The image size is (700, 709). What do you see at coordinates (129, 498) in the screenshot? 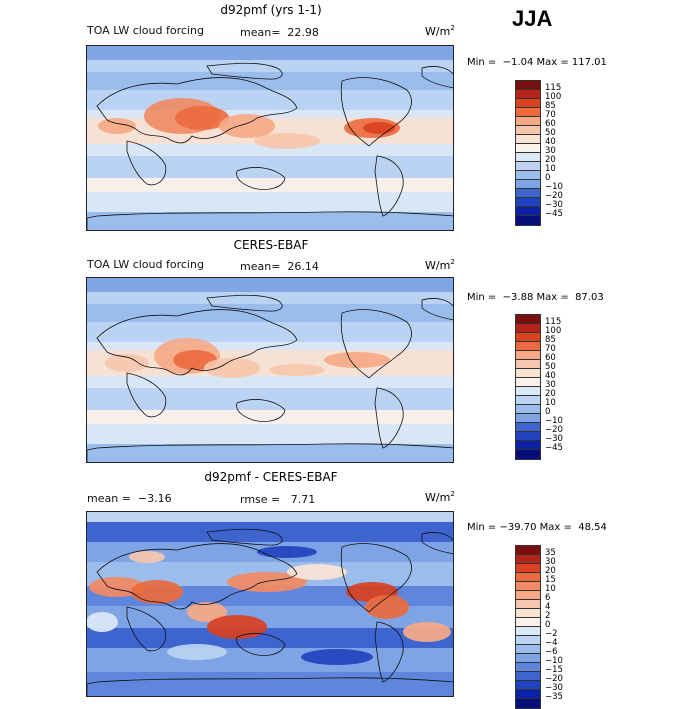
I see `mean-value: mean = −3.16` at bounding box center [129, 498].